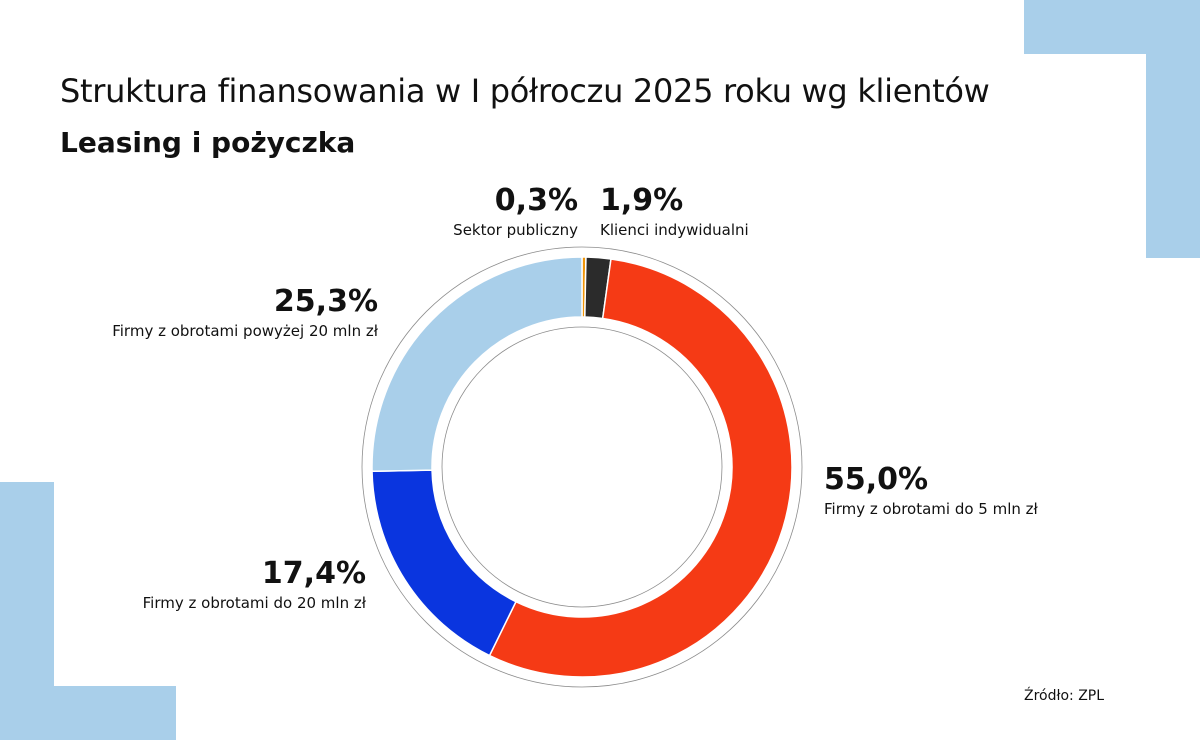  Describe the element at coordinates (313, 573) in the screenshot. I see `value-label-firmy-do-20-mln: 17,4%` at that location.